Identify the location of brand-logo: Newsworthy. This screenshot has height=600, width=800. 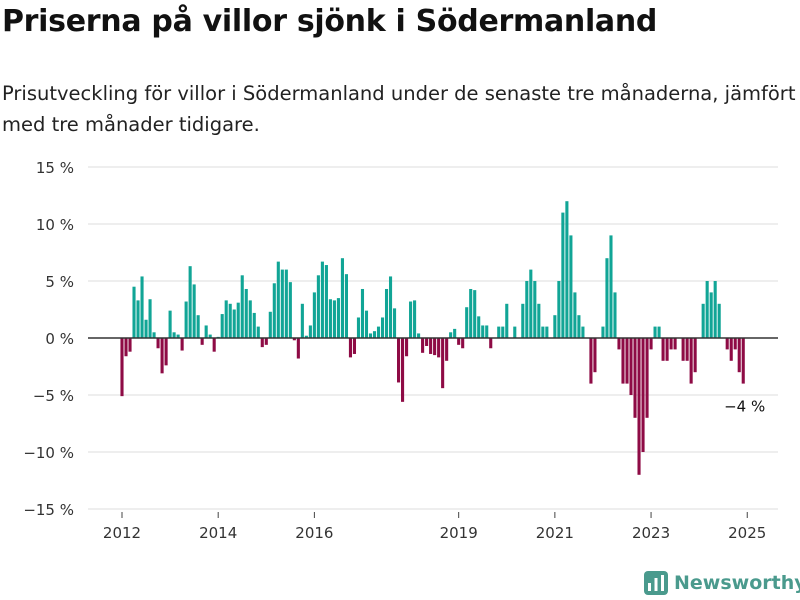
(722, 583).